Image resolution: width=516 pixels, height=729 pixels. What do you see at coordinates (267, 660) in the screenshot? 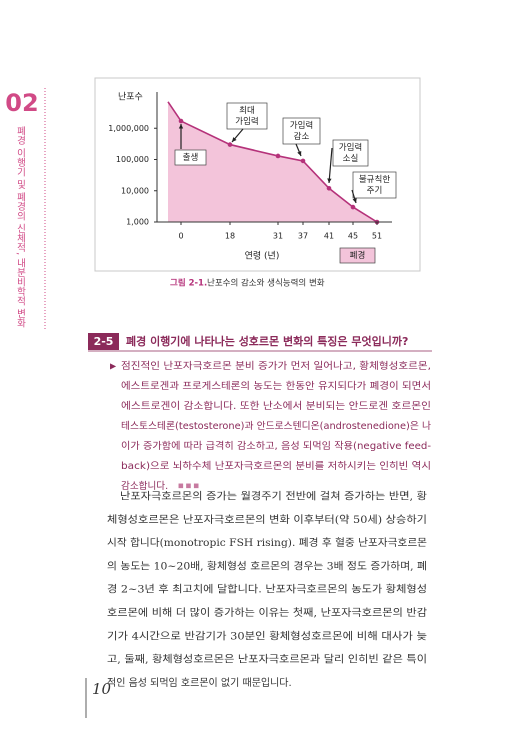
I see `body-line: 고, 둘째, 황체형성호르몬은 난포자극호르몬과 달리 인히빈 같은 특이` at bounding box center [267, 660].